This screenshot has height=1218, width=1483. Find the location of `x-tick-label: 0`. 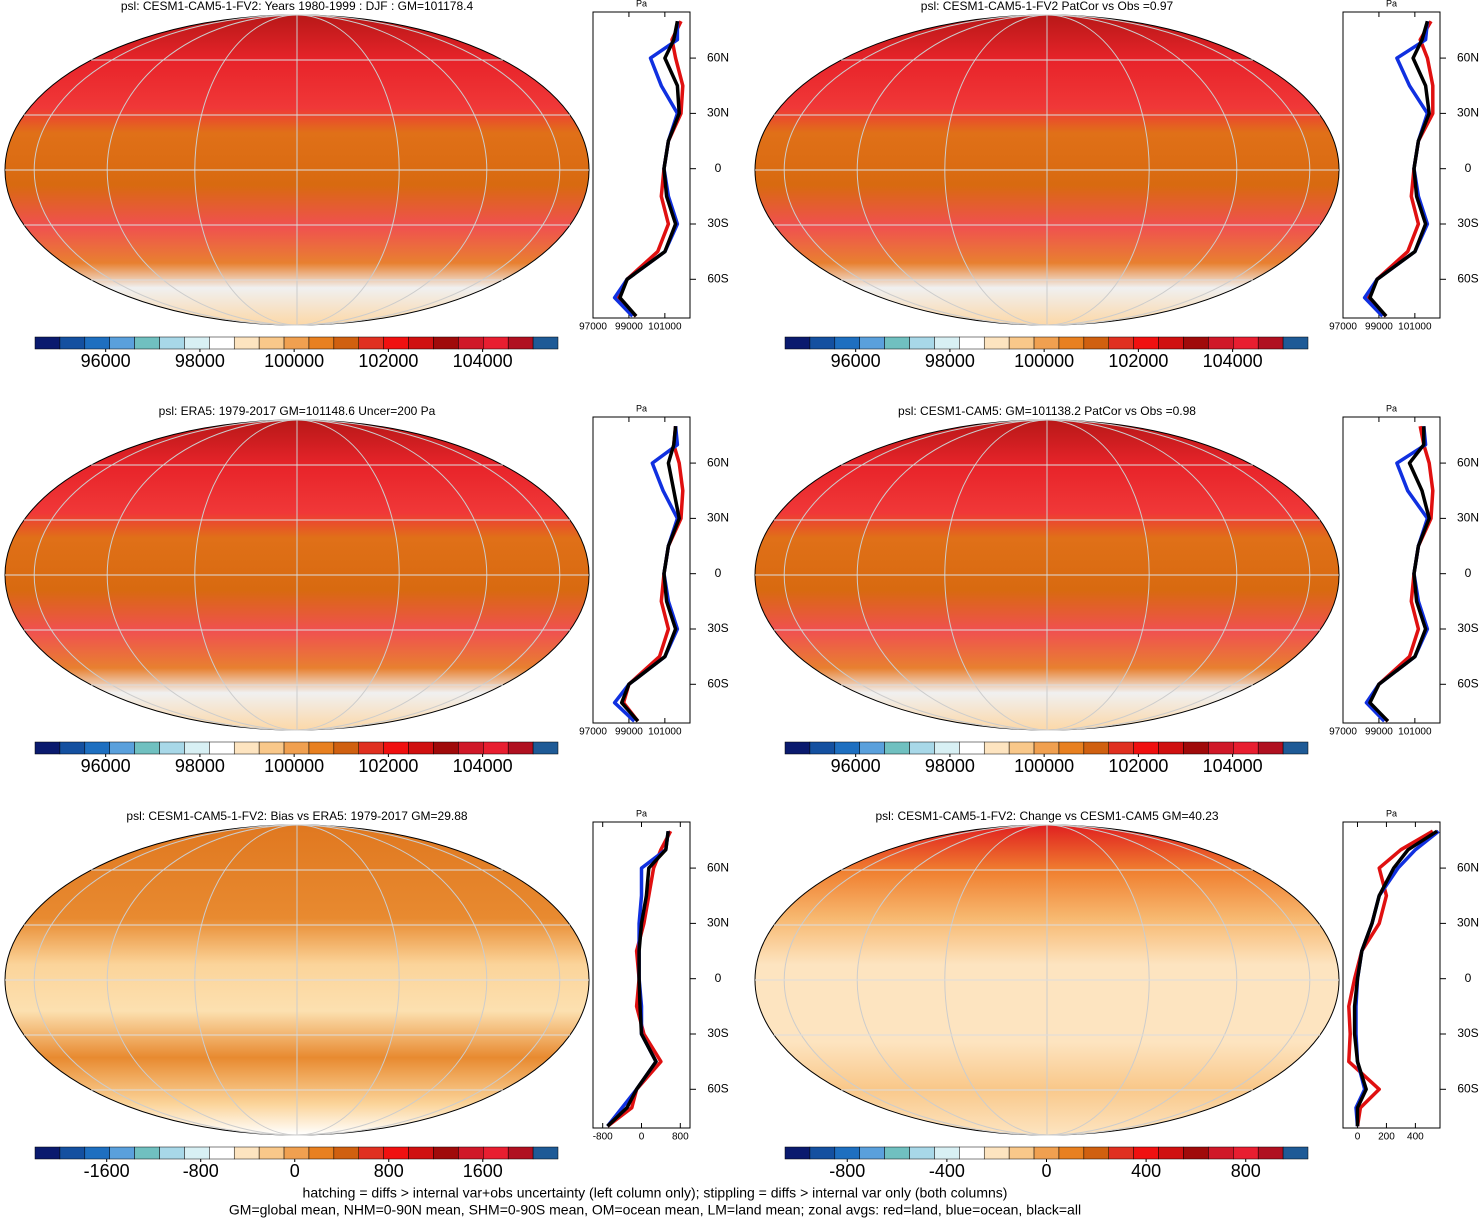

x-tick-label: 0 is located at coordinates (1358, 1137).